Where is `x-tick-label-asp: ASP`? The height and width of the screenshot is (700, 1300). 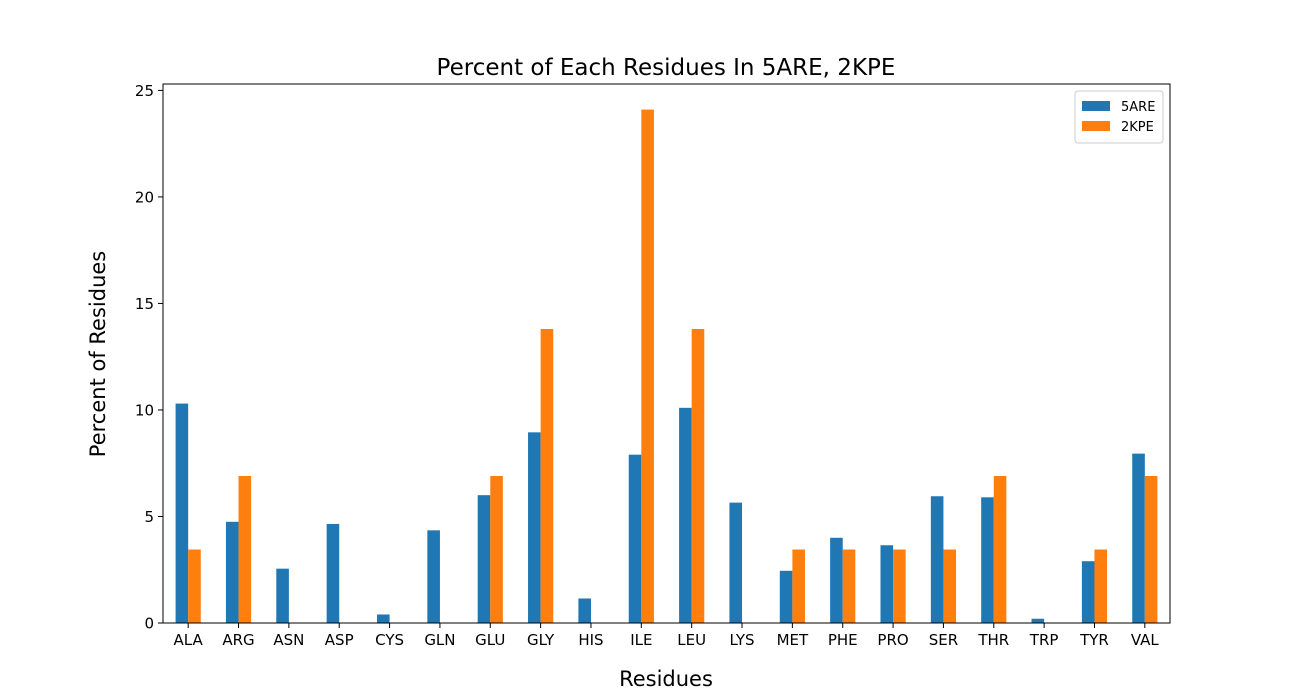 x-tick-label-asp: ASP is located at coordinates (339, 640).